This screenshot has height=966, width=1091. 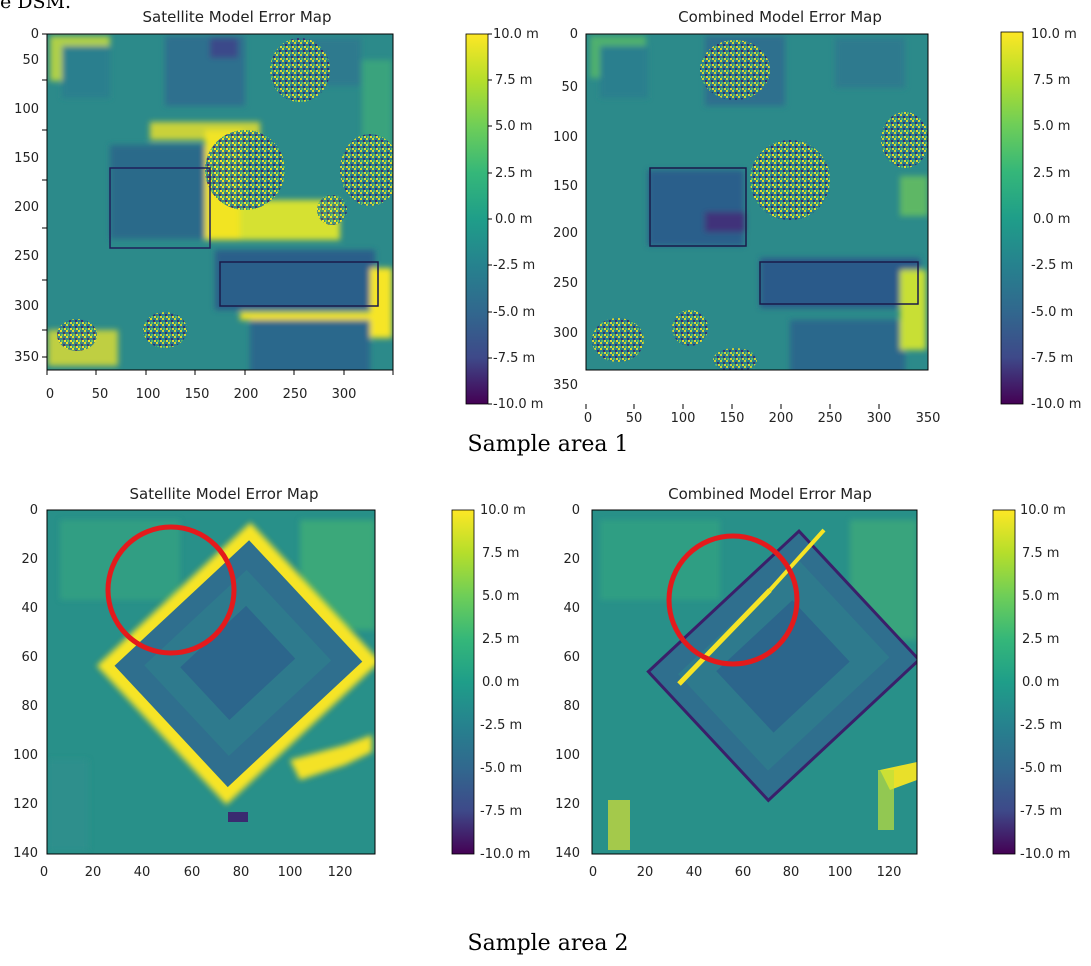 What do you see at coordinates (781, 418) in the screenshot?
I see `x-tick-label: 200` at bounding box center [781, 418].